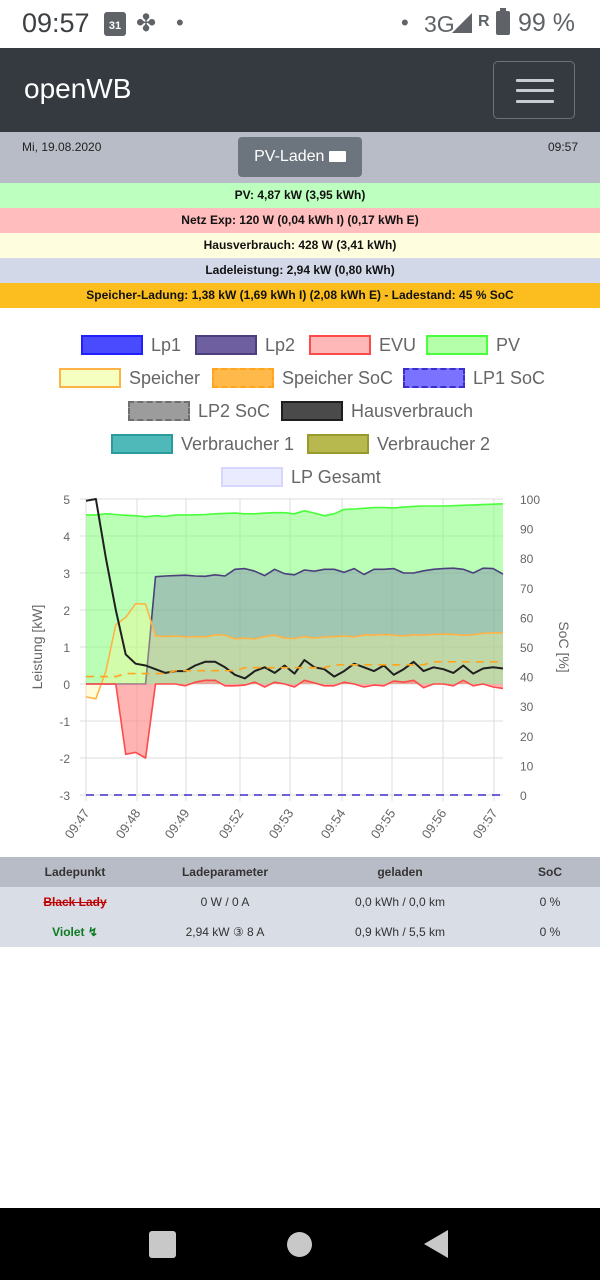 The height and width of the screenshot is (1280, 600). Describe the element at coordinates (337, 156) in the screenshot. I see `battery-car-icon` at that location.